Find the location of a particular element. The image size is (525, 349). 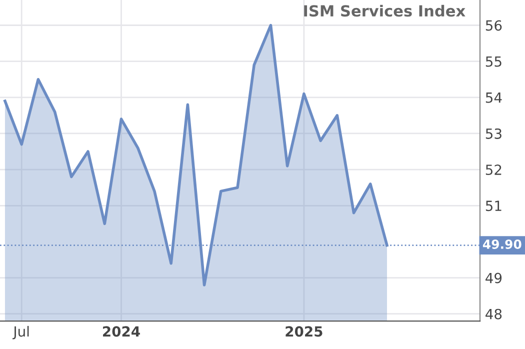

y-tick-label: 51 is located at coordinates (494, 206).